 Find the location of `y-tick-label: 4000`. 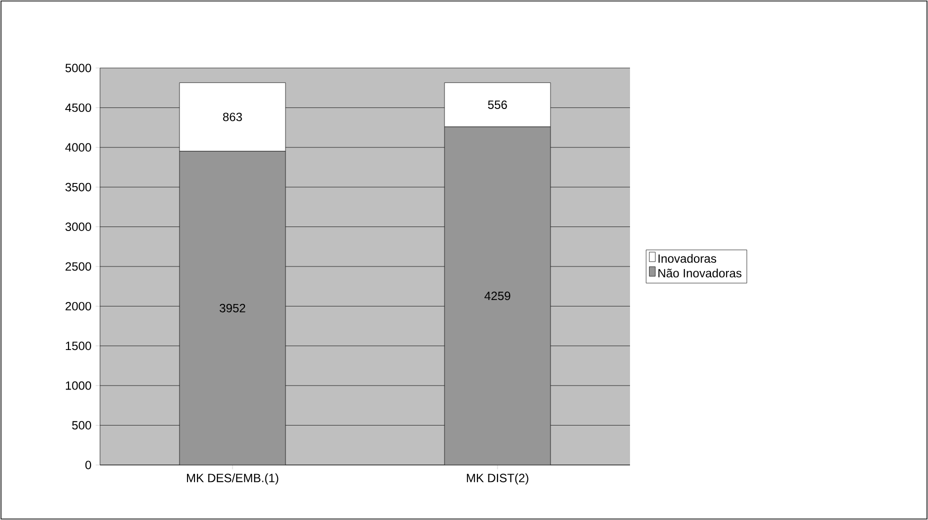

y-tick-label: 4000 is located at coordinates (78, 147).